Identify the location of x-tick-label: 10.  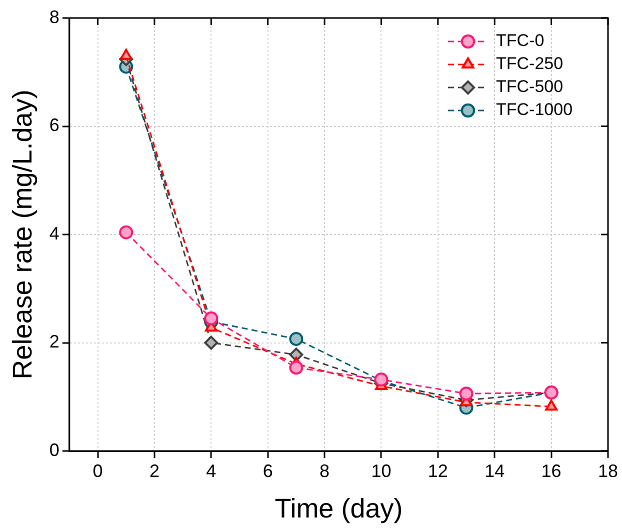
(381, 470).